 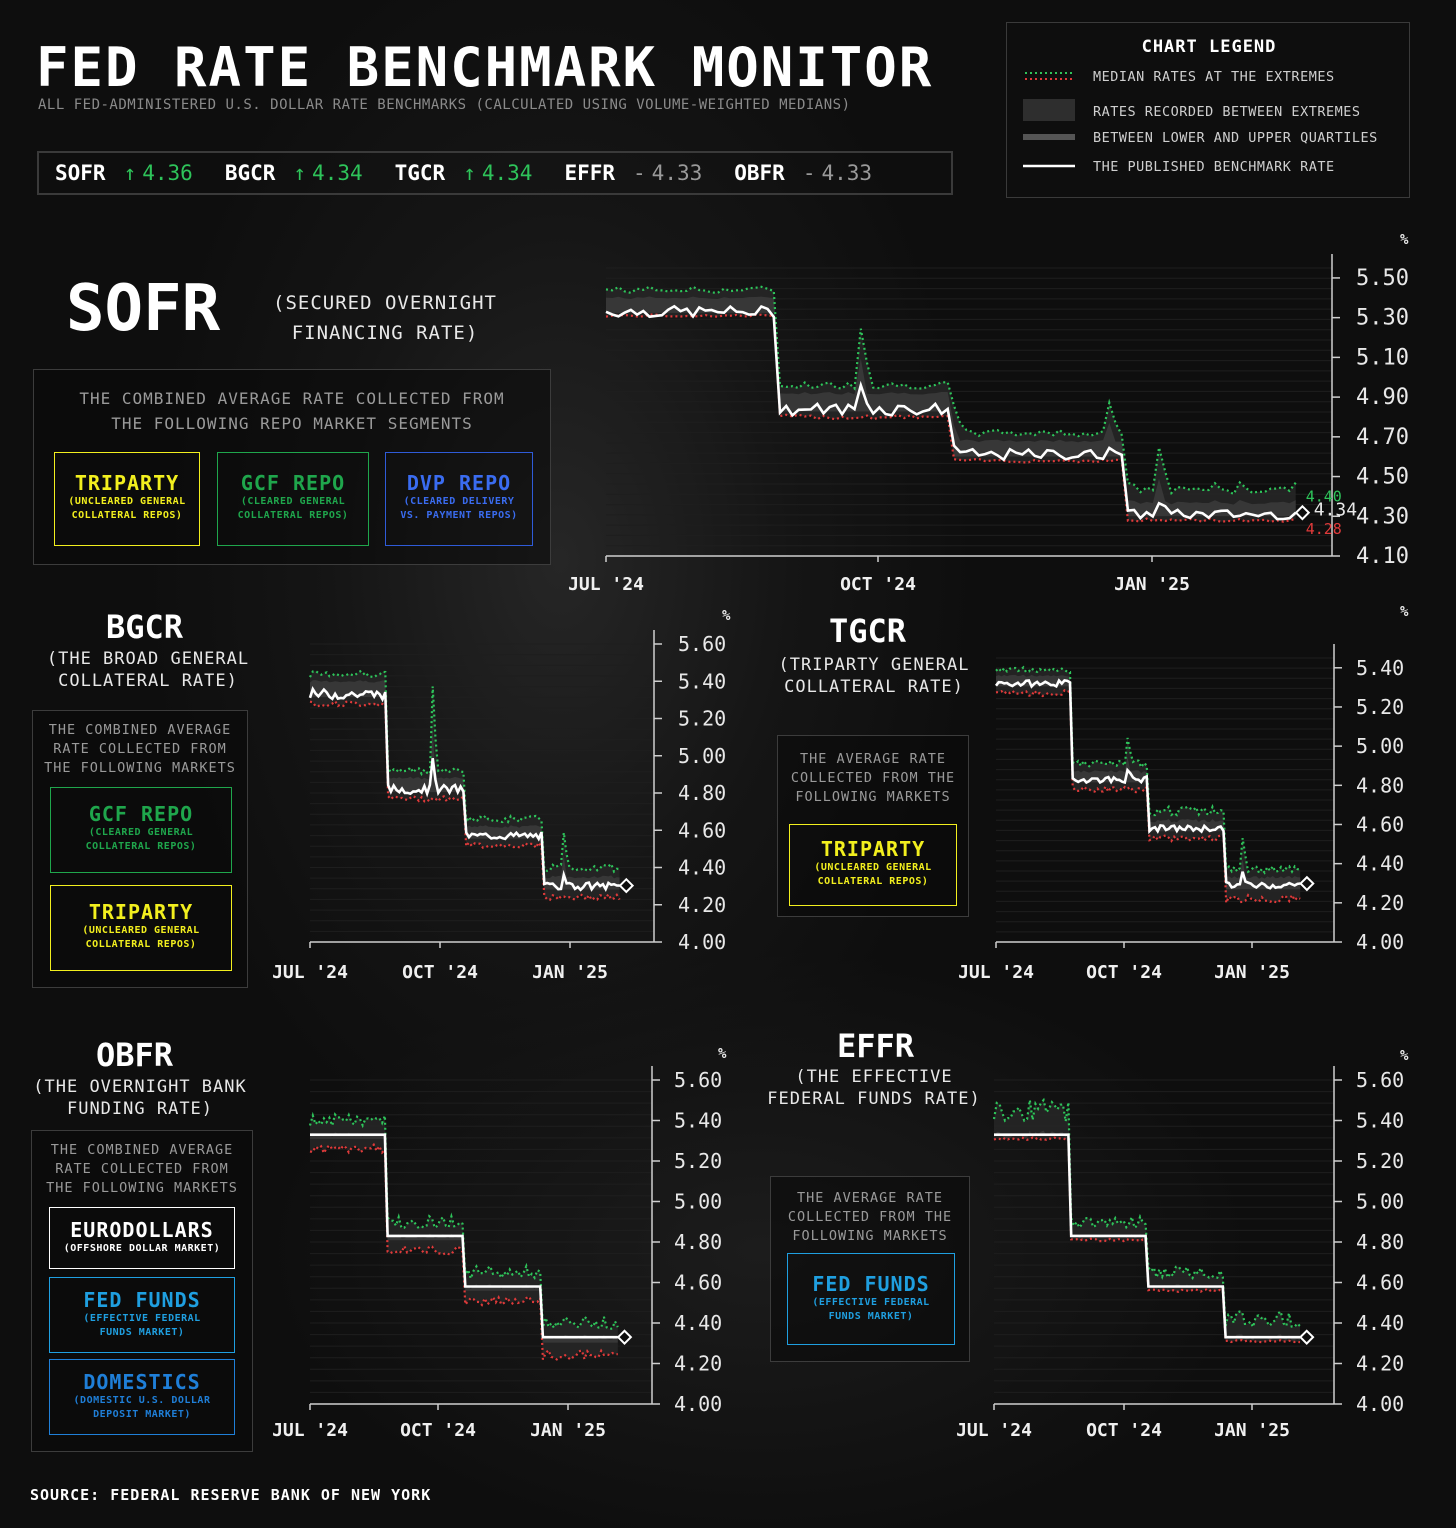 I want to click on y-tick-label: 5.60, so click(x=702, y=644).